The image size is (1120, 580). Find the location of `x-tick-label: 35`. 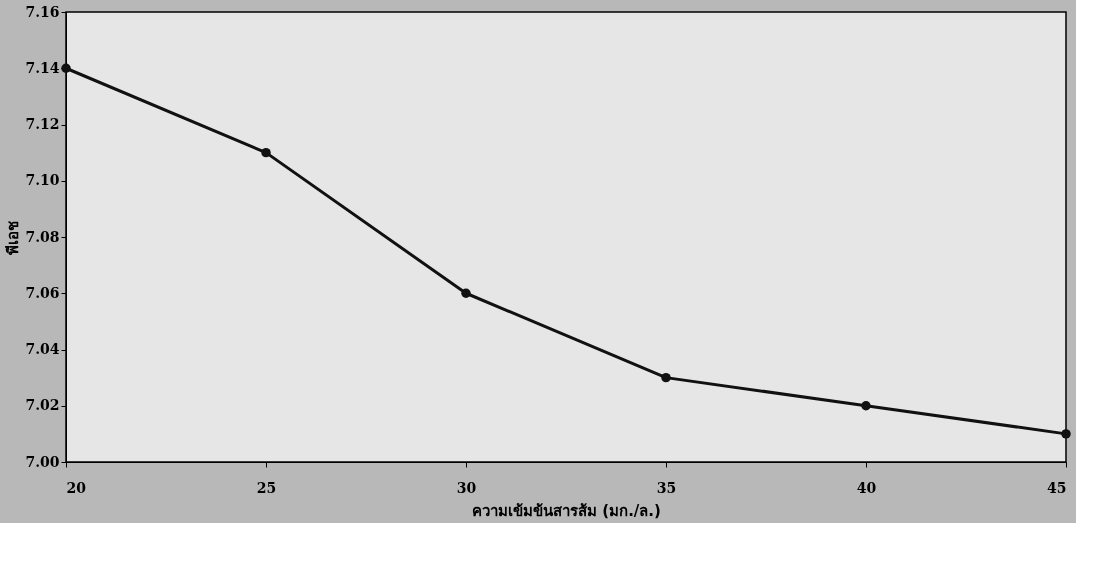

x-tick-label: 35 is located at coordinates (666, 487).